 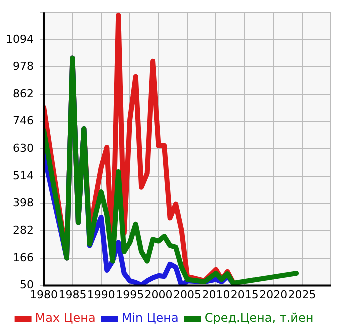 What do you see at coordinates (23, 257) in the screenshot?
I see `y-tick-label: 166` at bounding box center [23, 257].